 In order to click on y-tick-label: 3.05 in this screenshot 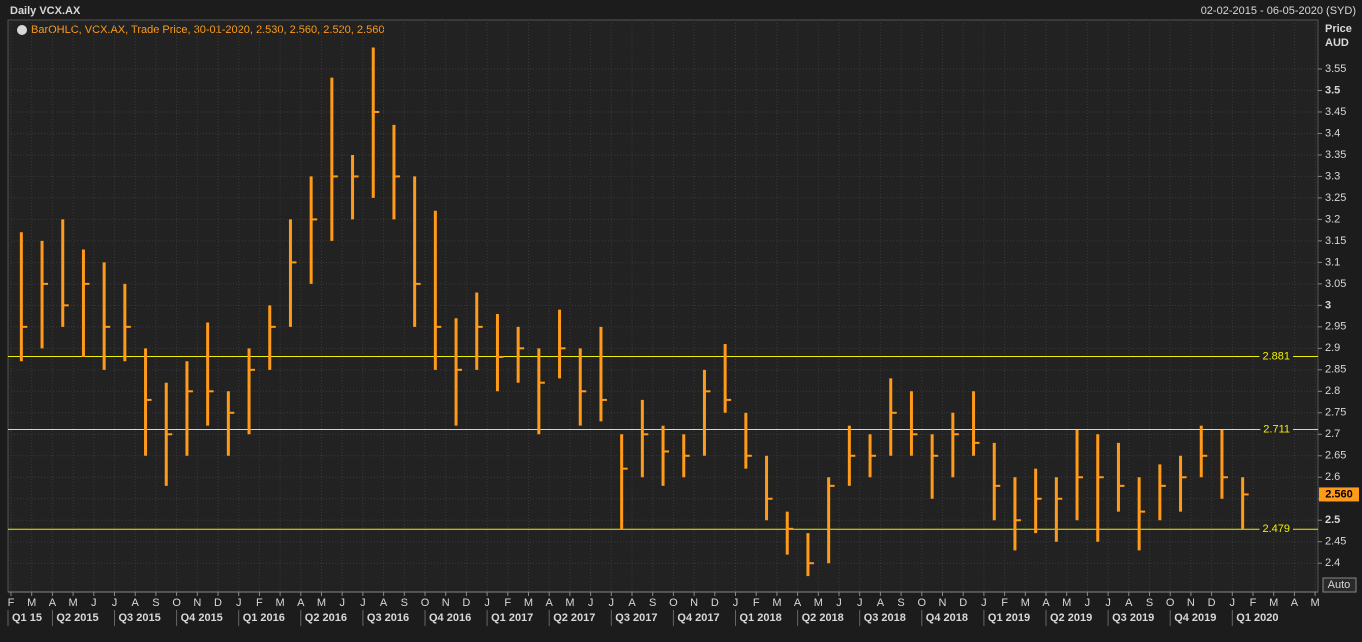, I will do `click(1335, 284)`.